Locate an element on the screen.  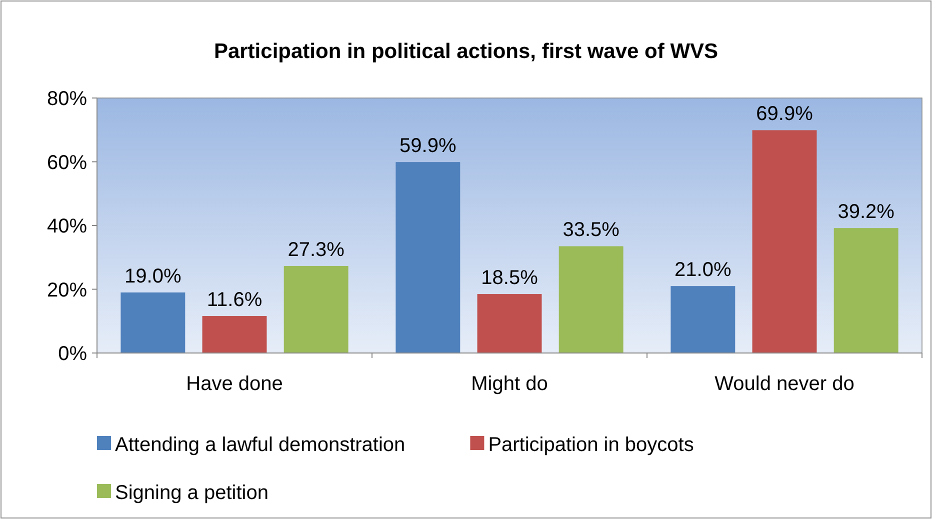
x-tick-label: Might do is located at coordinates (509, 384).